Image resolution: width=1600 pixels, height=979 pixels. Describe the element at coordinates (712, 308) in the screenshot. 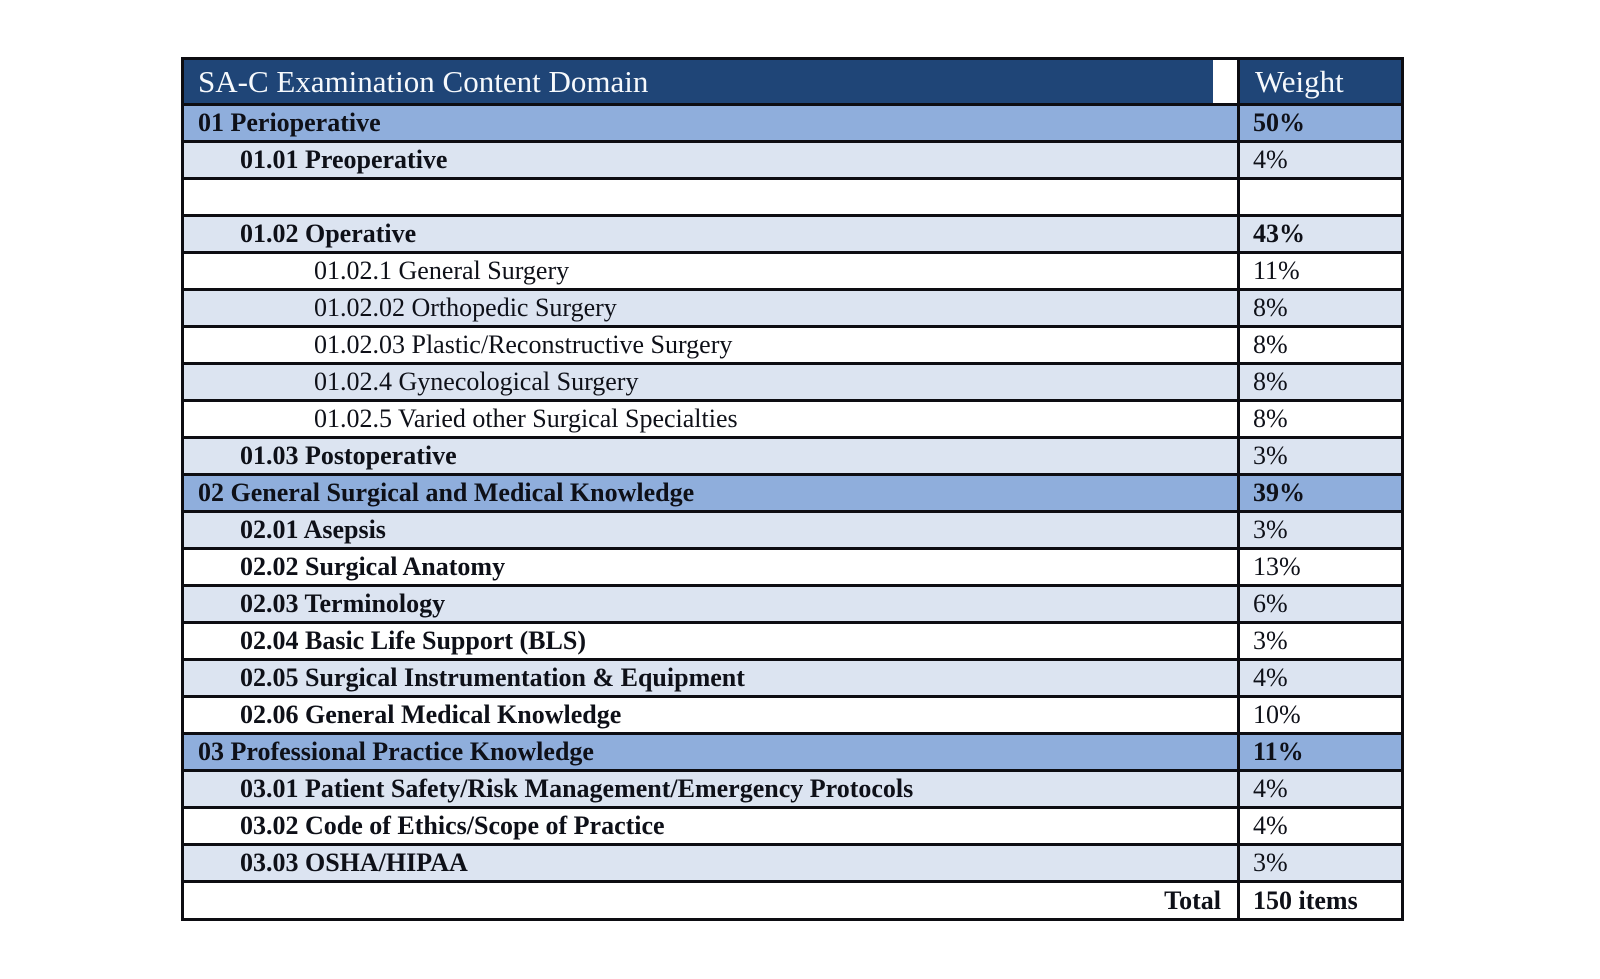

I see `row-label: 01.02.02 Orthopedic Surgery` at that location.